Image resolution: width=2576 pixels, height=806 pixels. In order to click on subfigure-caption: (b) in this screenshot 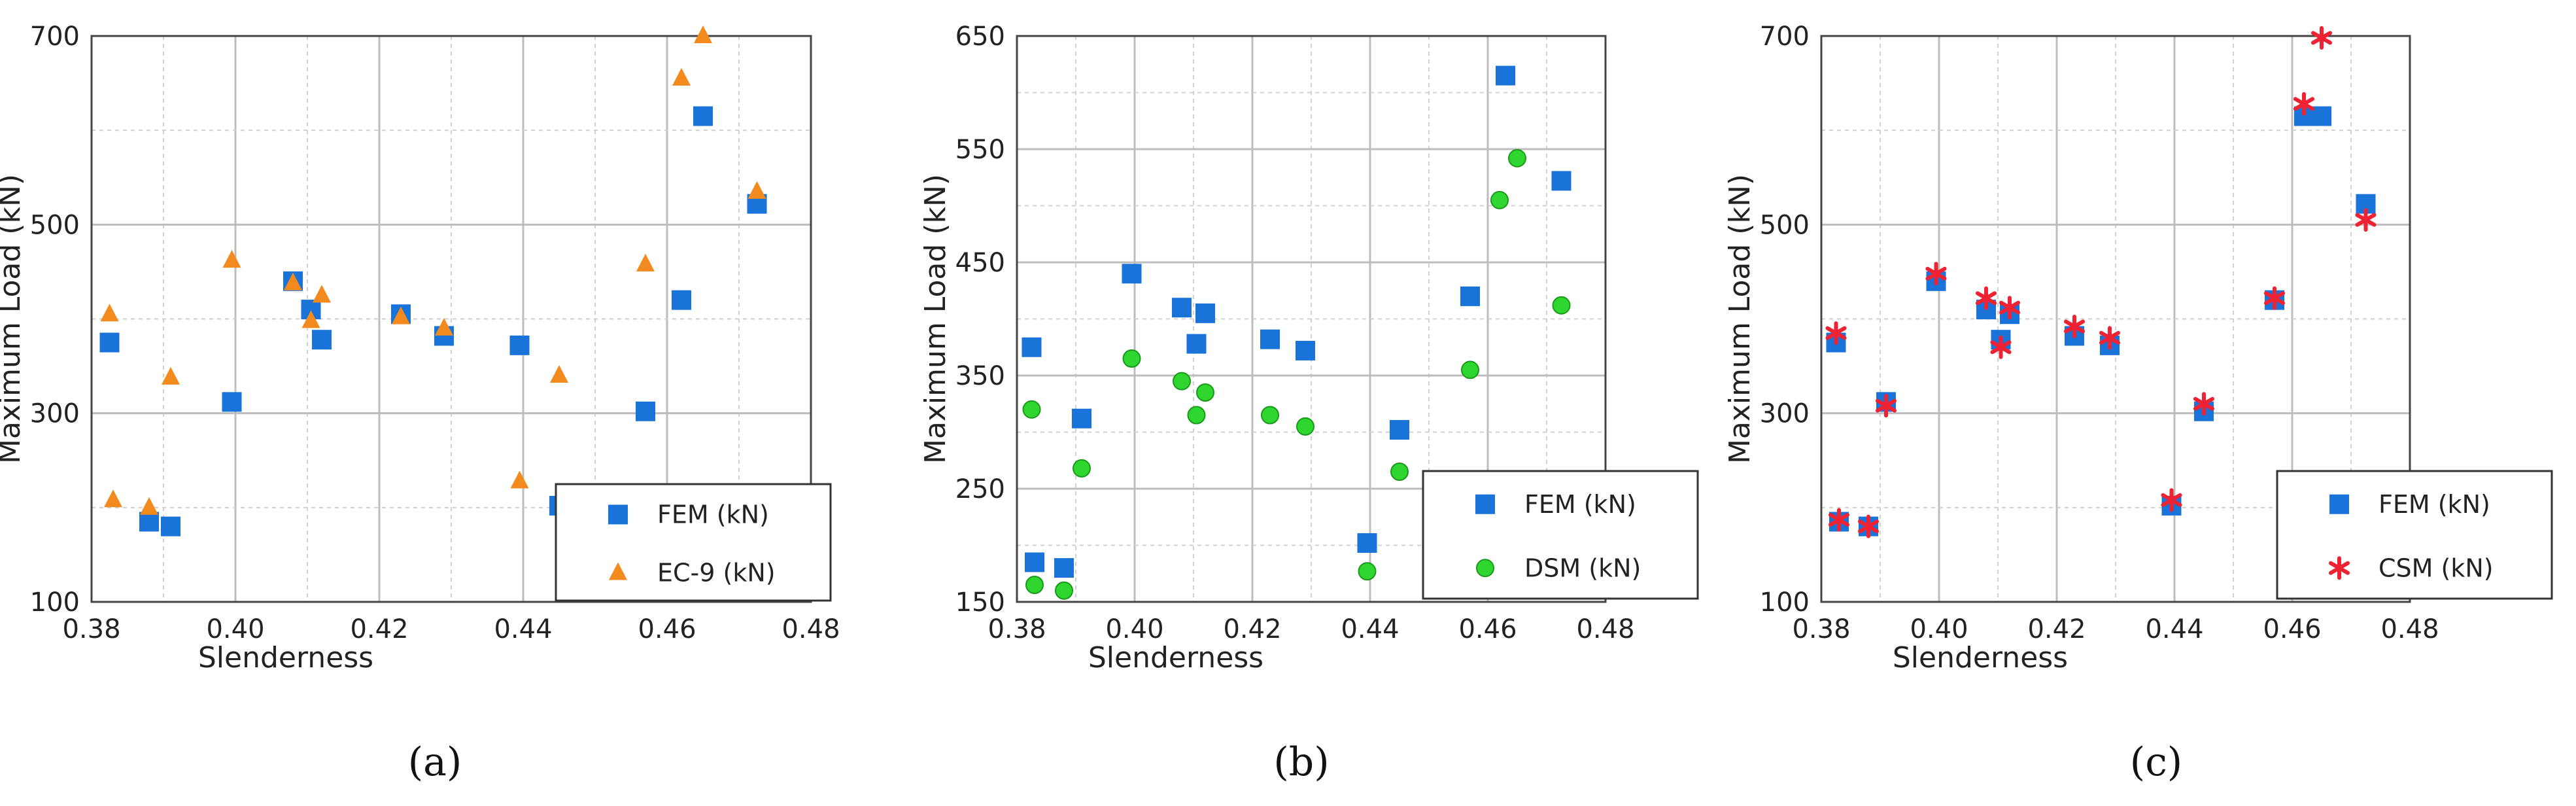, I will do `click(1301, 762)`.